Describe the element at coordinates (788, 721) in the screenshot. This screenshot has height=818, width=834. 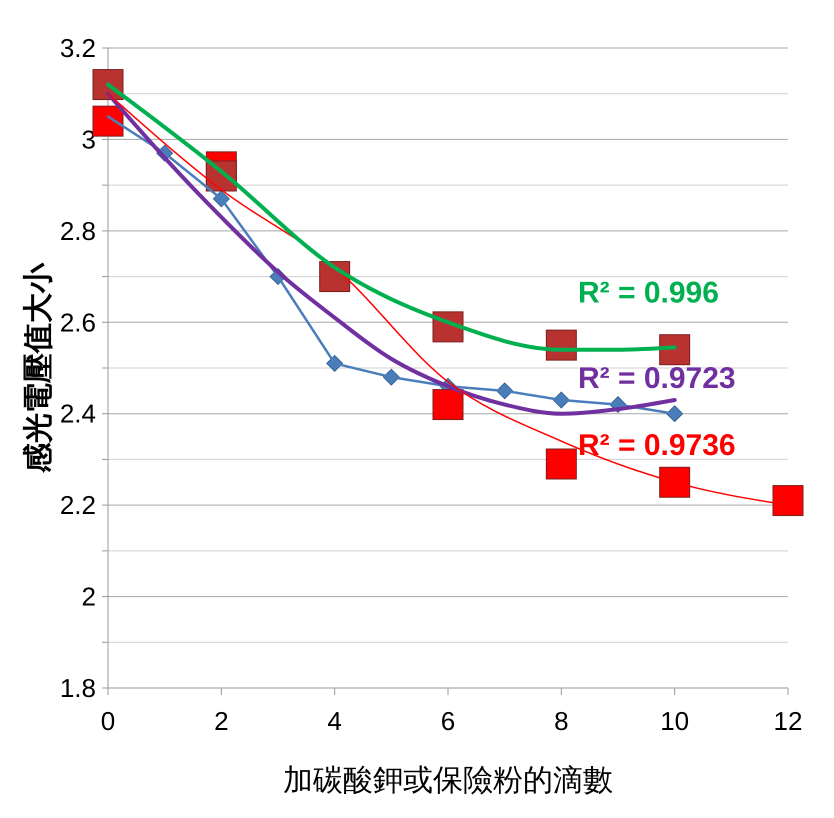
I see `x-tick-label: 12` at that location.